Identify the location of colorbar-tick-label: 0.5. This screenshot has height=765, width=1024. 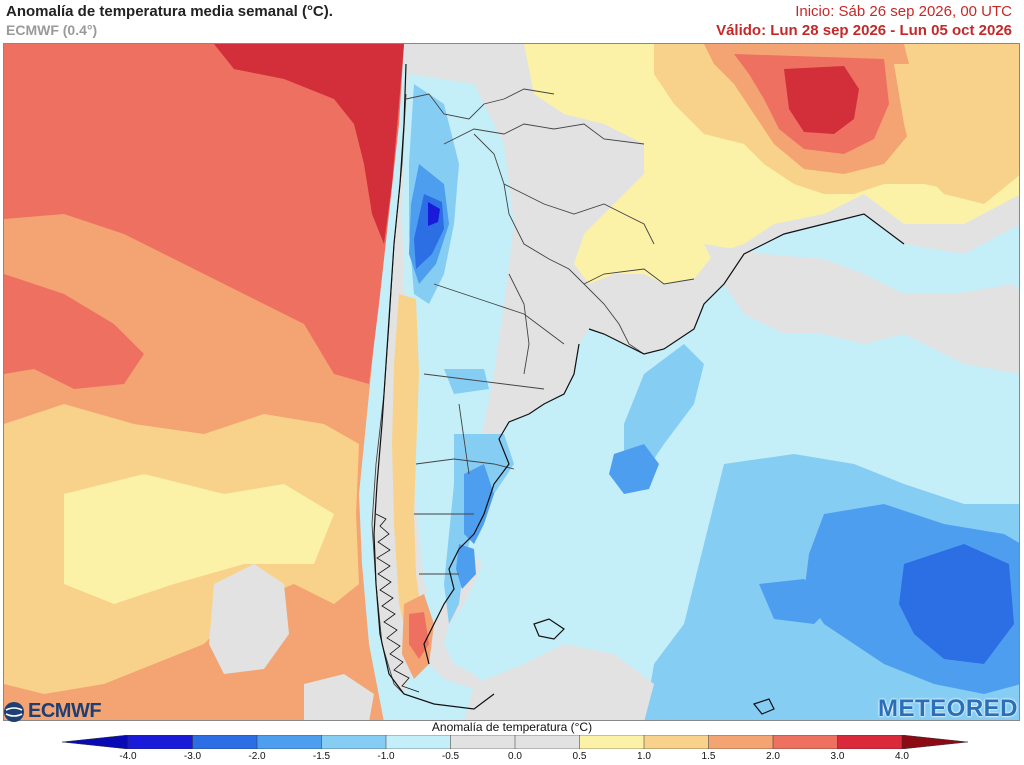
(579, 756).